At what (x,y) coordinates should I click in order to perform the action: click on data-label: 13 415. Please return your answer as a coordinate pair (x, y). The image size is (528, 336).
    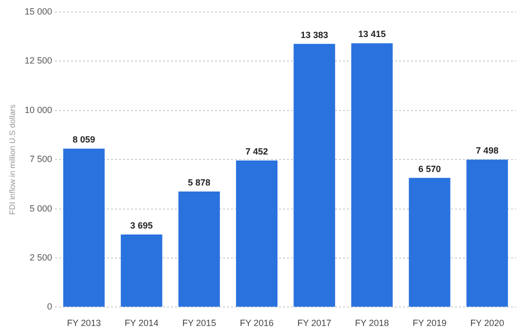
    Looking at the image, I should click on (372, 34).